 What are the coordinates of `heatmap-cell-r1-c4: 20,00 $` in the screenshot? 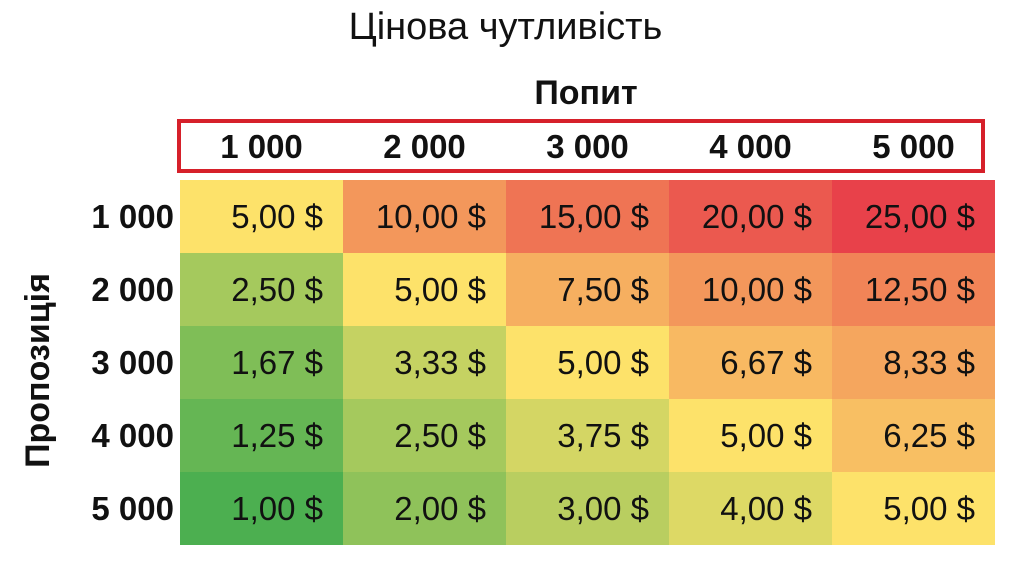 It's located at (750, 216).